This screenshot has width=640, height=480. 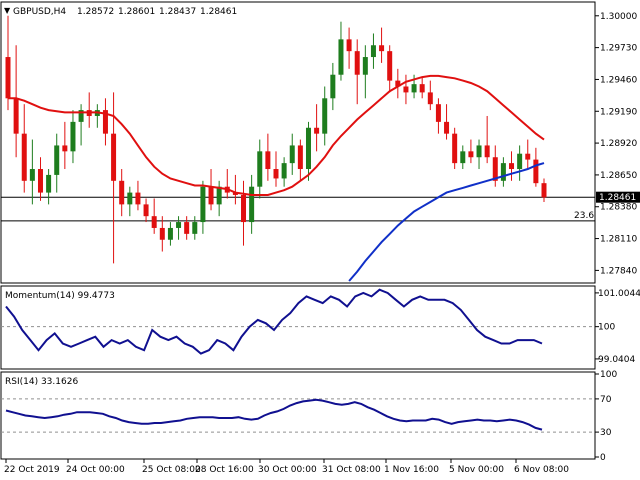 I want to click on price-tick-label: 1.28110, so click(x=618, y=240).